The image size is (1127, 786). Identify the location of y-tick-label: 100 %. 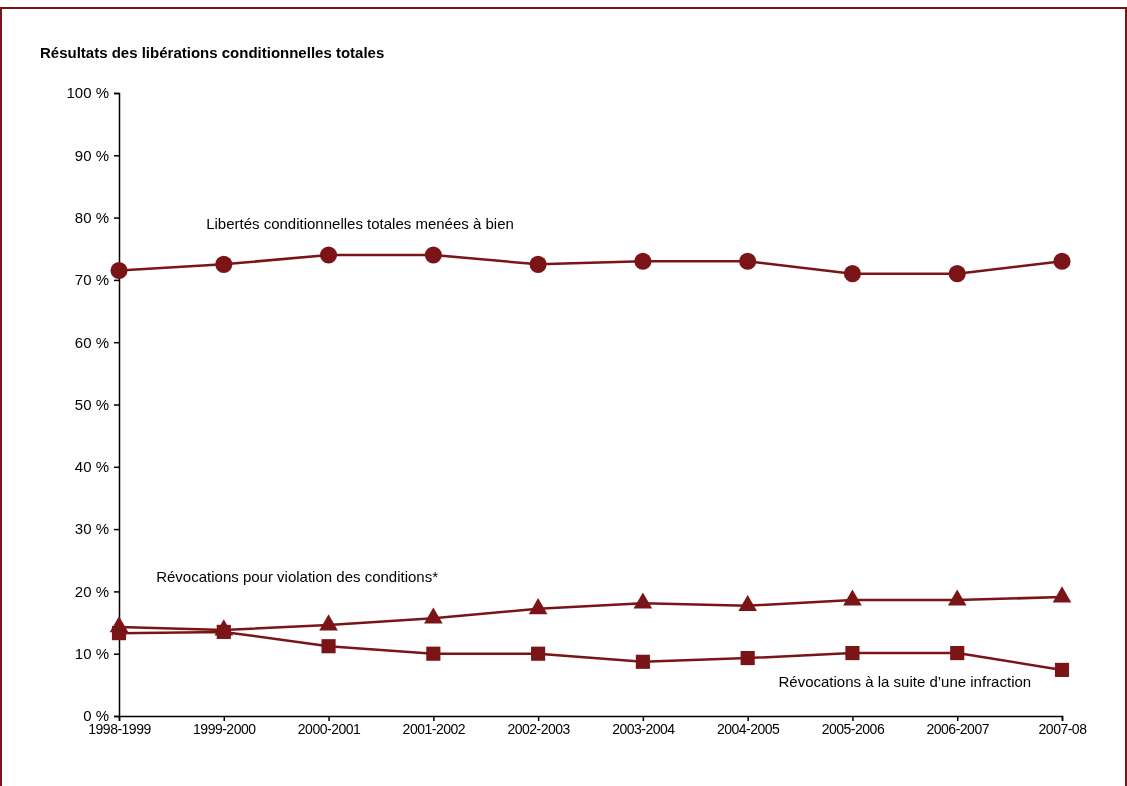
(87, 93).